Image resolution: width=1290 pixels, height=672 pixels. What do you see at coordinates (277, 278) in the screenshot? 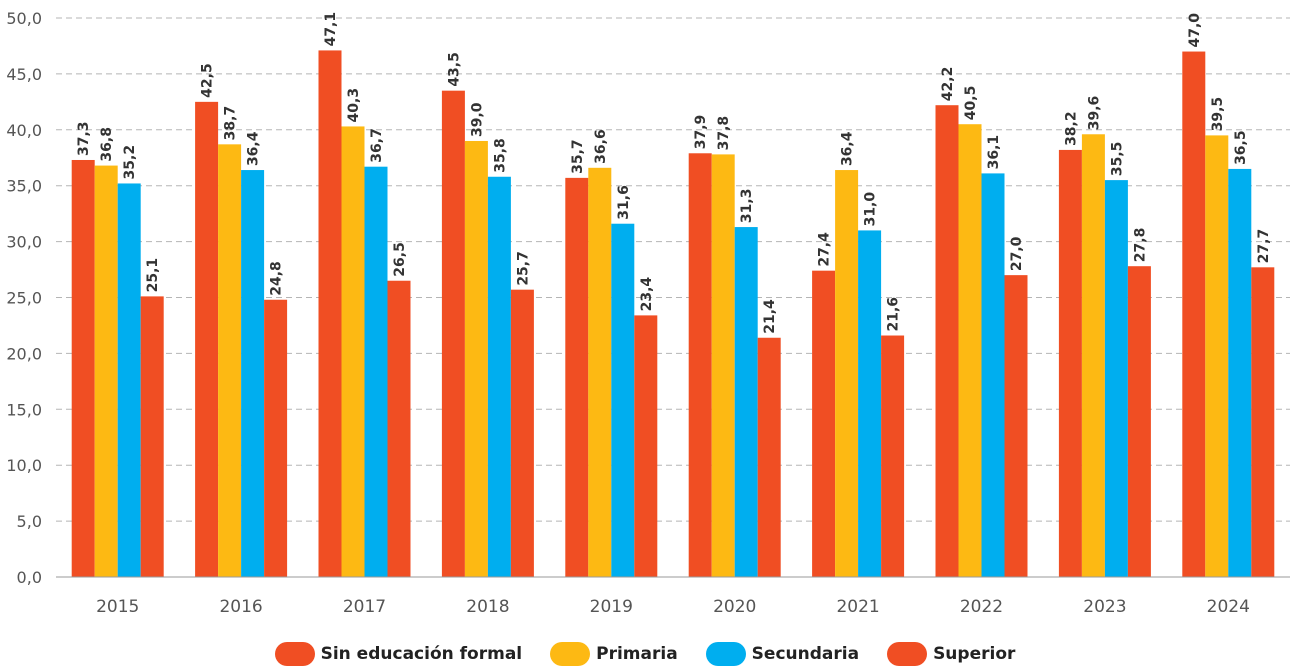
I see `data-label: 24,8` at bounding box center [277, 278].